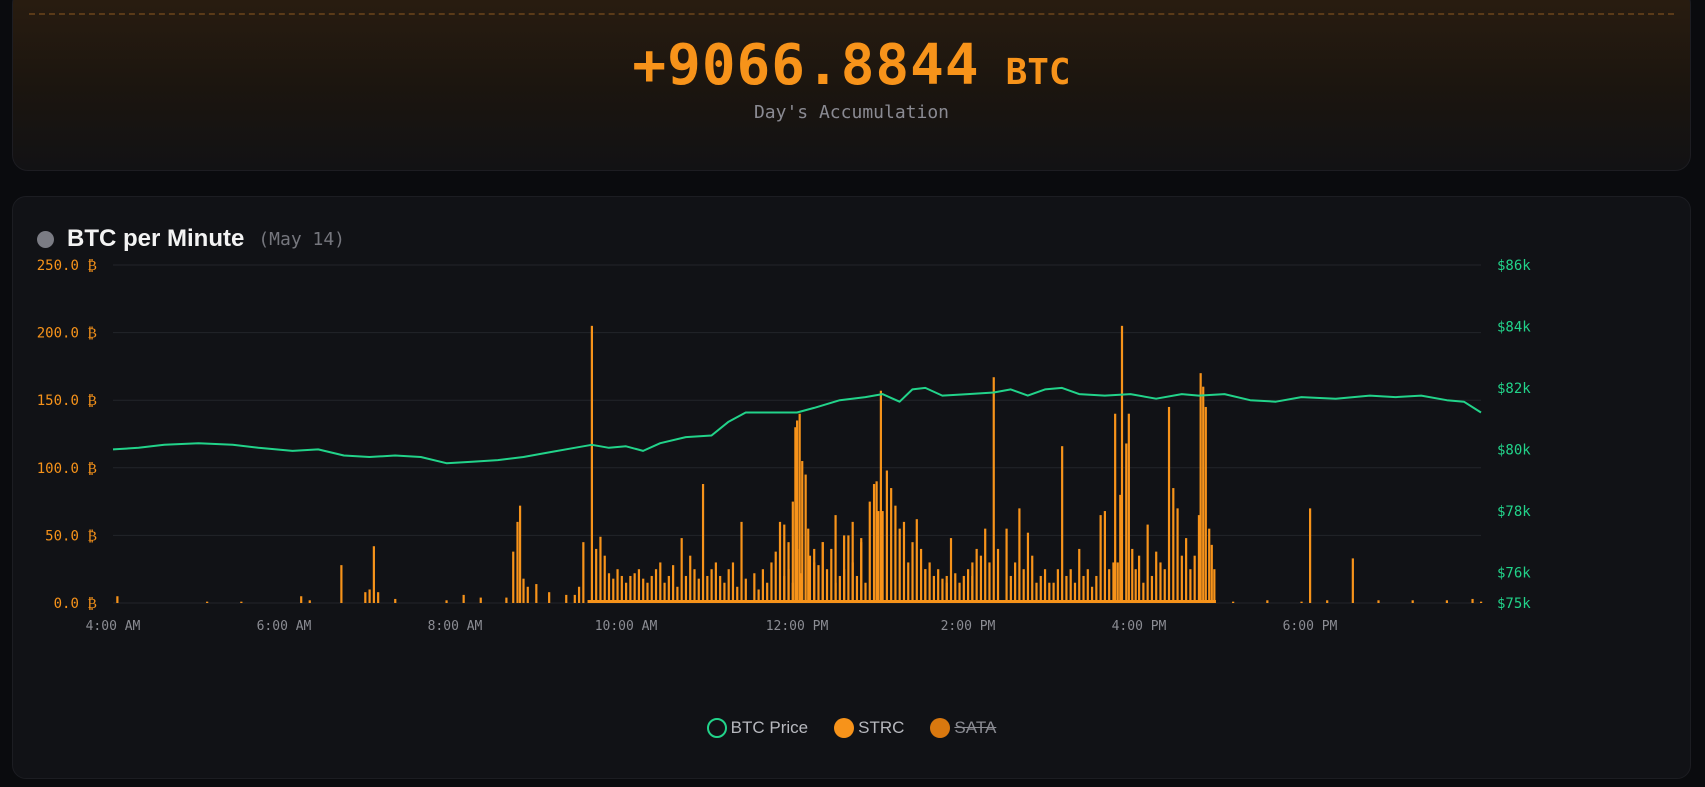 The height and width of the screenshot is (787, 1705). Describe the element at coordinates (975, 727) in the screenshot. I see `legend-label: SATA` at that location.